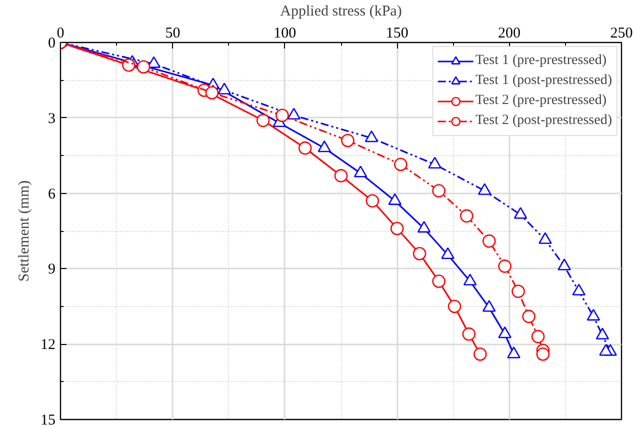 Image resolution: width=633 pixels, height=429 pixels. Describe the element at coordinates (52, 270) in the screenshot. I see `y-tick-label: 9` at that location.